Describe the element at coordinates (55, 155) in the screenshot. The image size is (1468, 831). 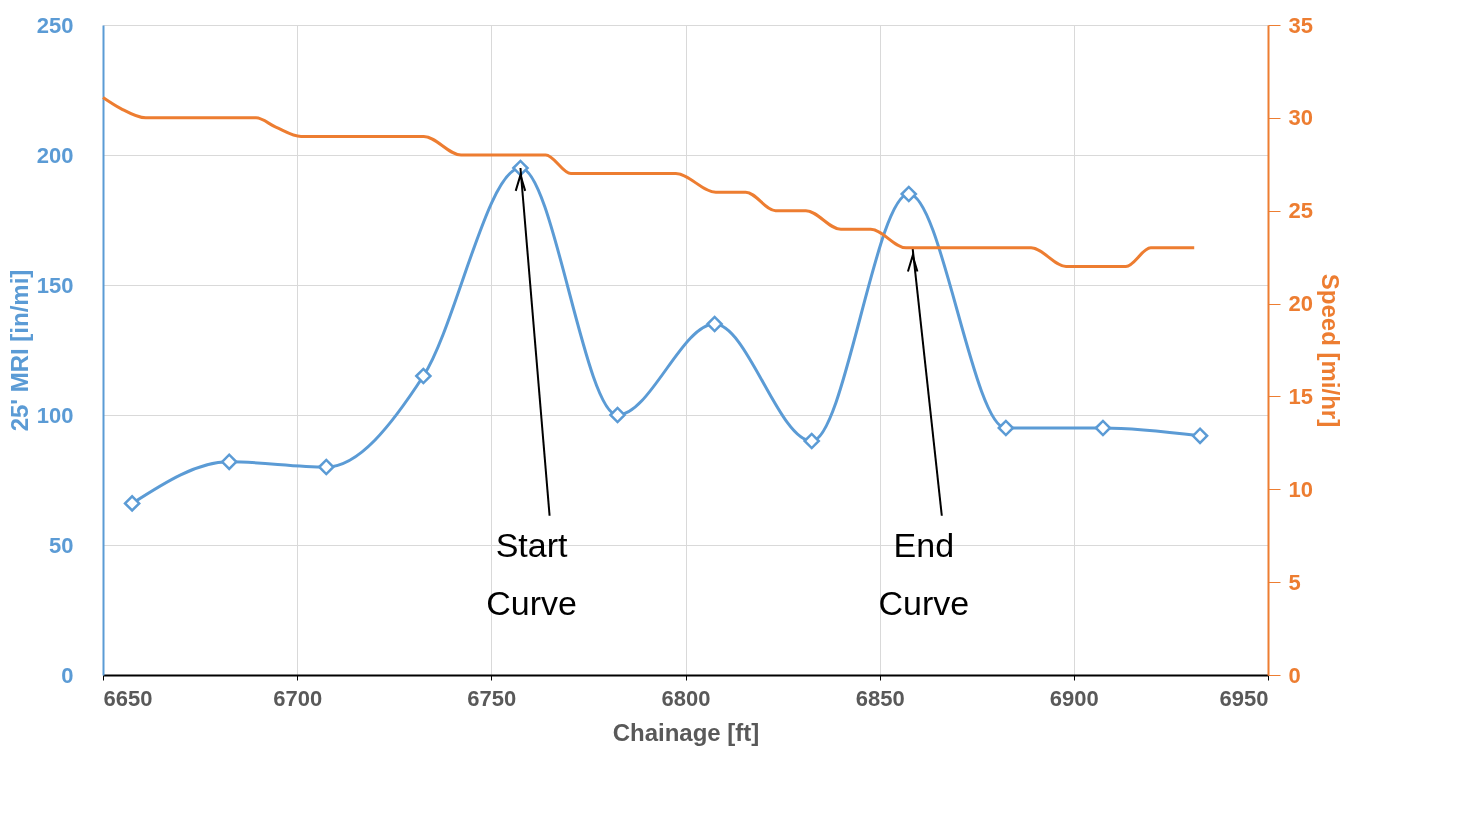
I see `y-tick-label: 200` at that location.